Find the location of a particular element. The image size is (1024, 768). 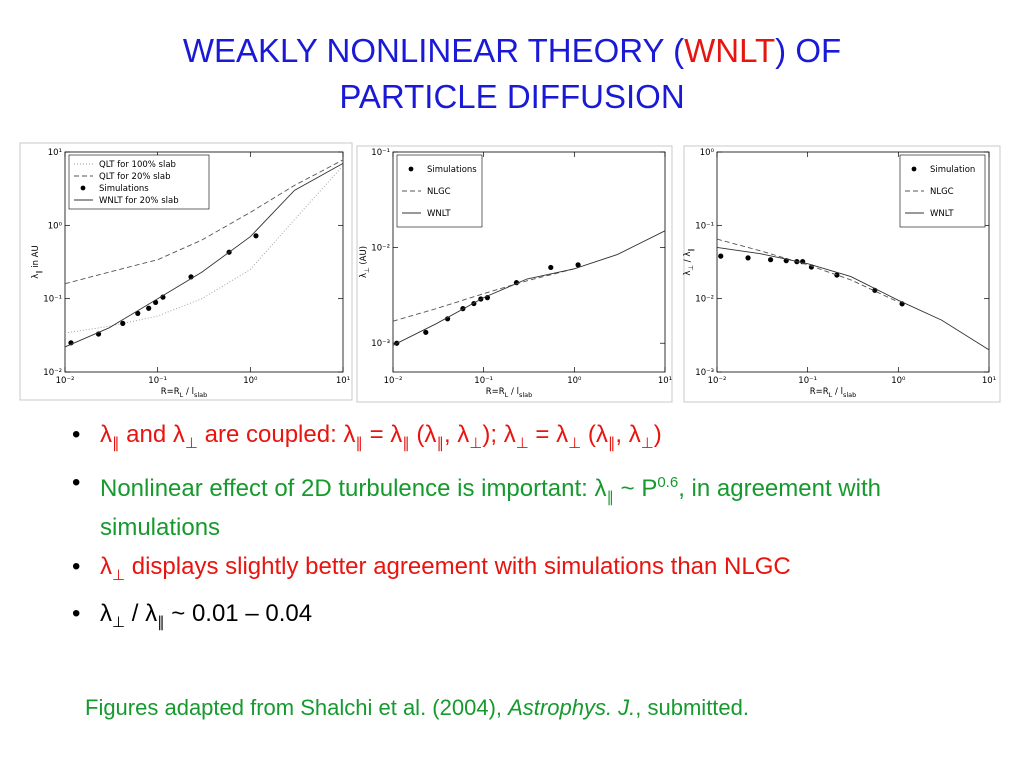

text-part: λ is located at coordinates (106, 434).